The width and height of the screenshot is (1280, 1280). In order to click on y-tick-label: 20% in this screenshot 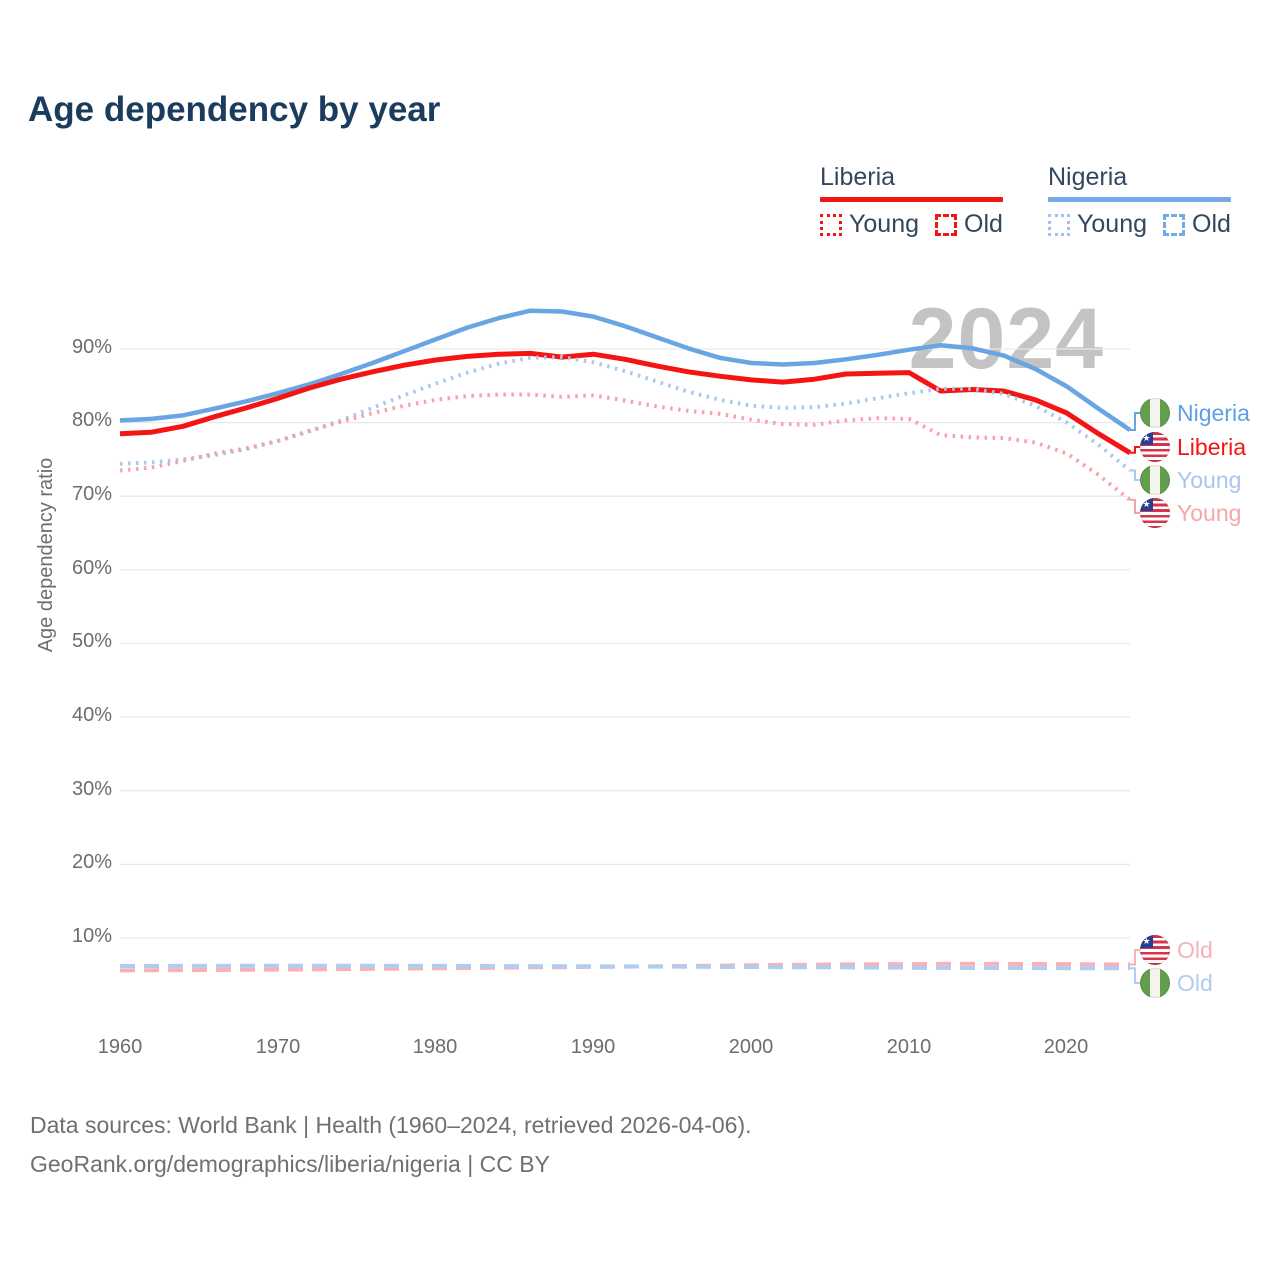, I will do `click(91, 862)`.